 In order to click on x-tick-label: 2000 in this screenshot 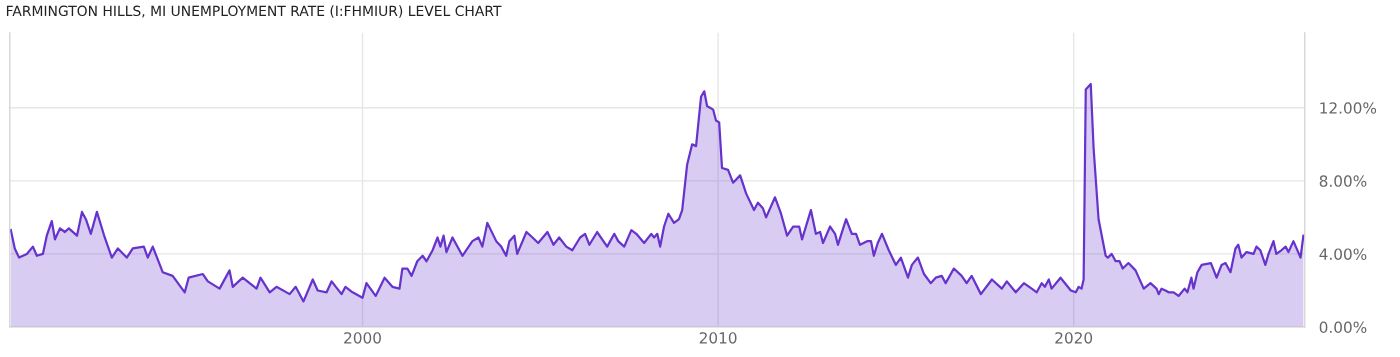, I will do `click(362, 338)`.